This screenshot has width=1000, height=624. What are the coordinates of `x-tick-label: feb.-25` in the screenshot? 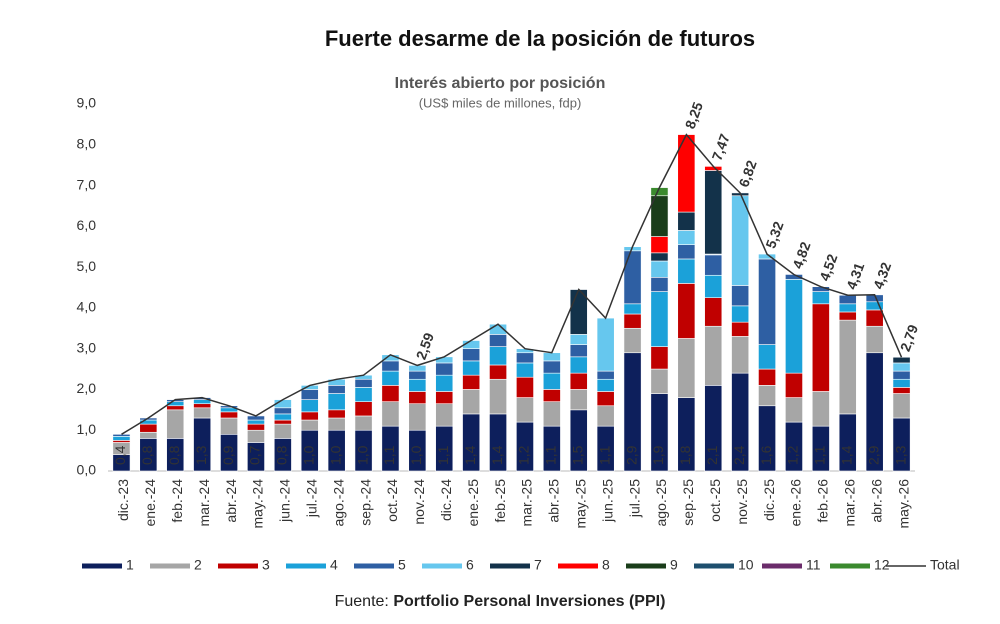 It's located at (500, 501).